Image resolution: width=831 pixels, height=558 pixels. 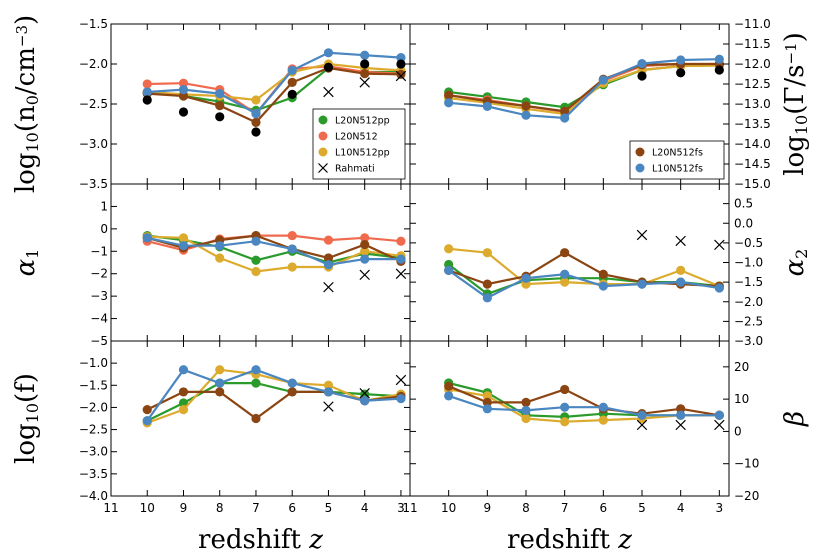 I want to click on ytick-label: −4, so click(x=99, y=319).